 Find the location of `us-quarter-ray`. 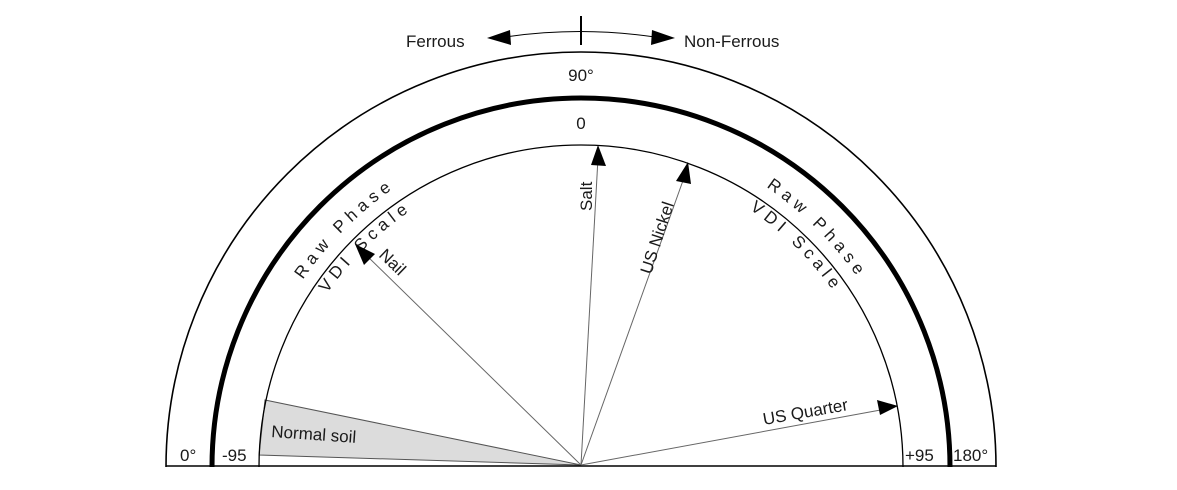

us-quarter-ray is located at coordinates (739, 433).